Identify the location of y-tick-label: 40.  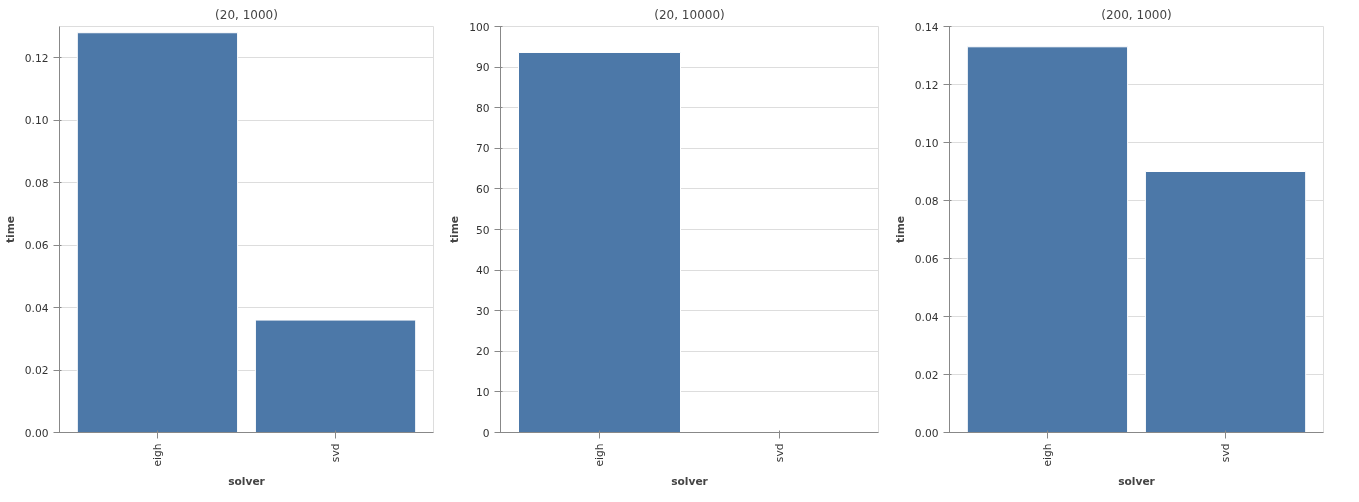
(482, 271).